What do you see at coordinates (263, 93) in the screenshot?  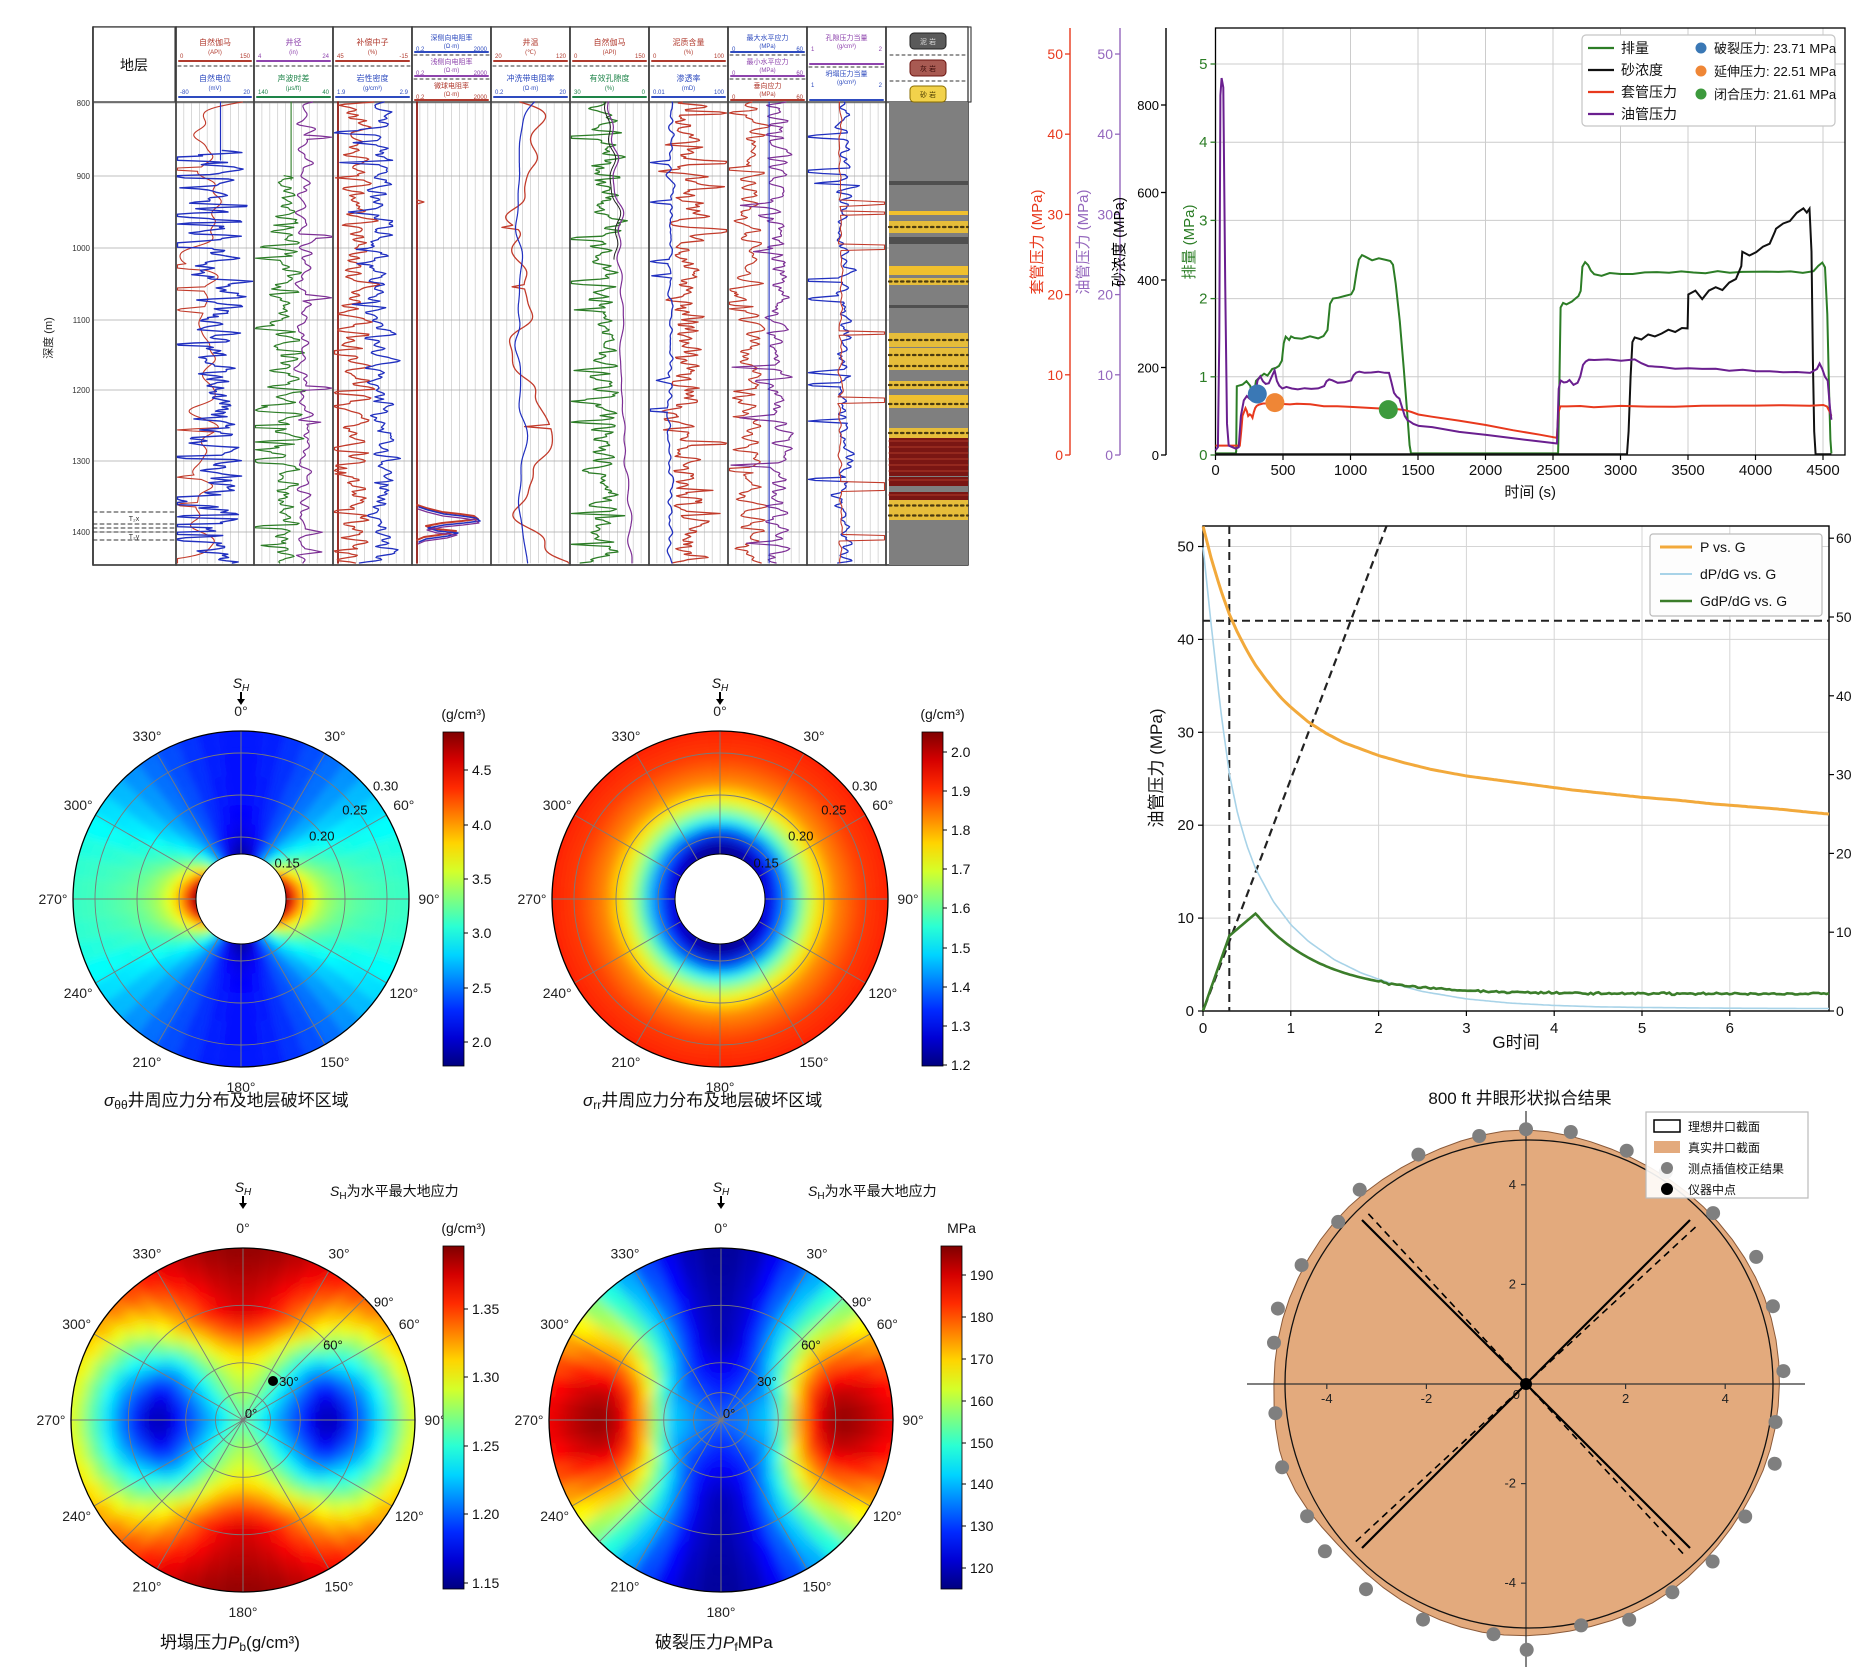 I see `svg-text: 140` at bounding box center [263, 93].